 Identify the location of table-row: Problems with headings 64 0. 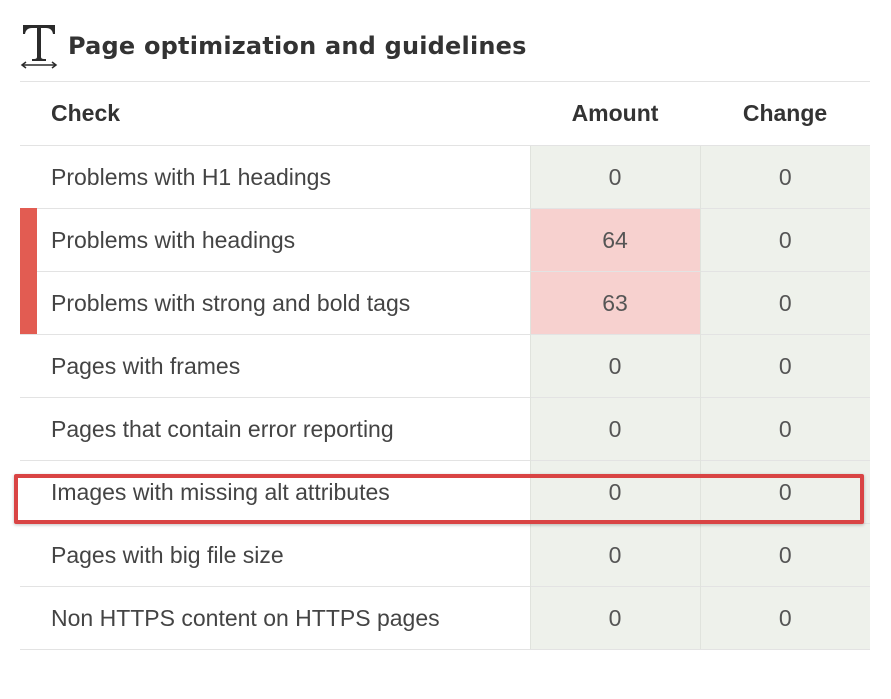
(445, 240).